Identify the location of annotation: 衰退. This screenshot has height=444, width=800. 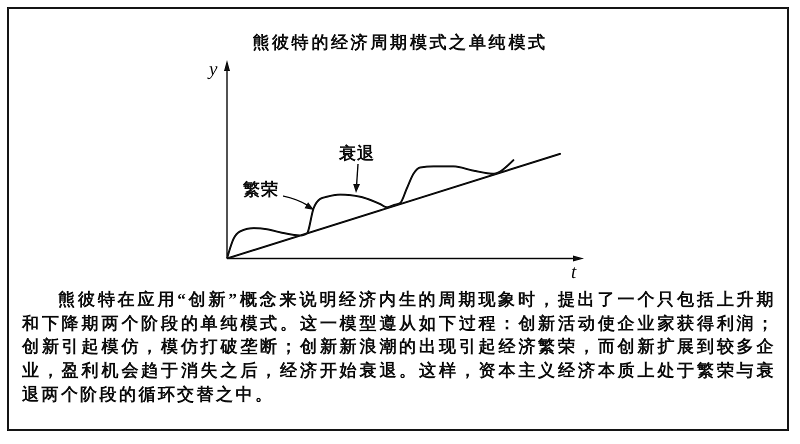
(357, 154).